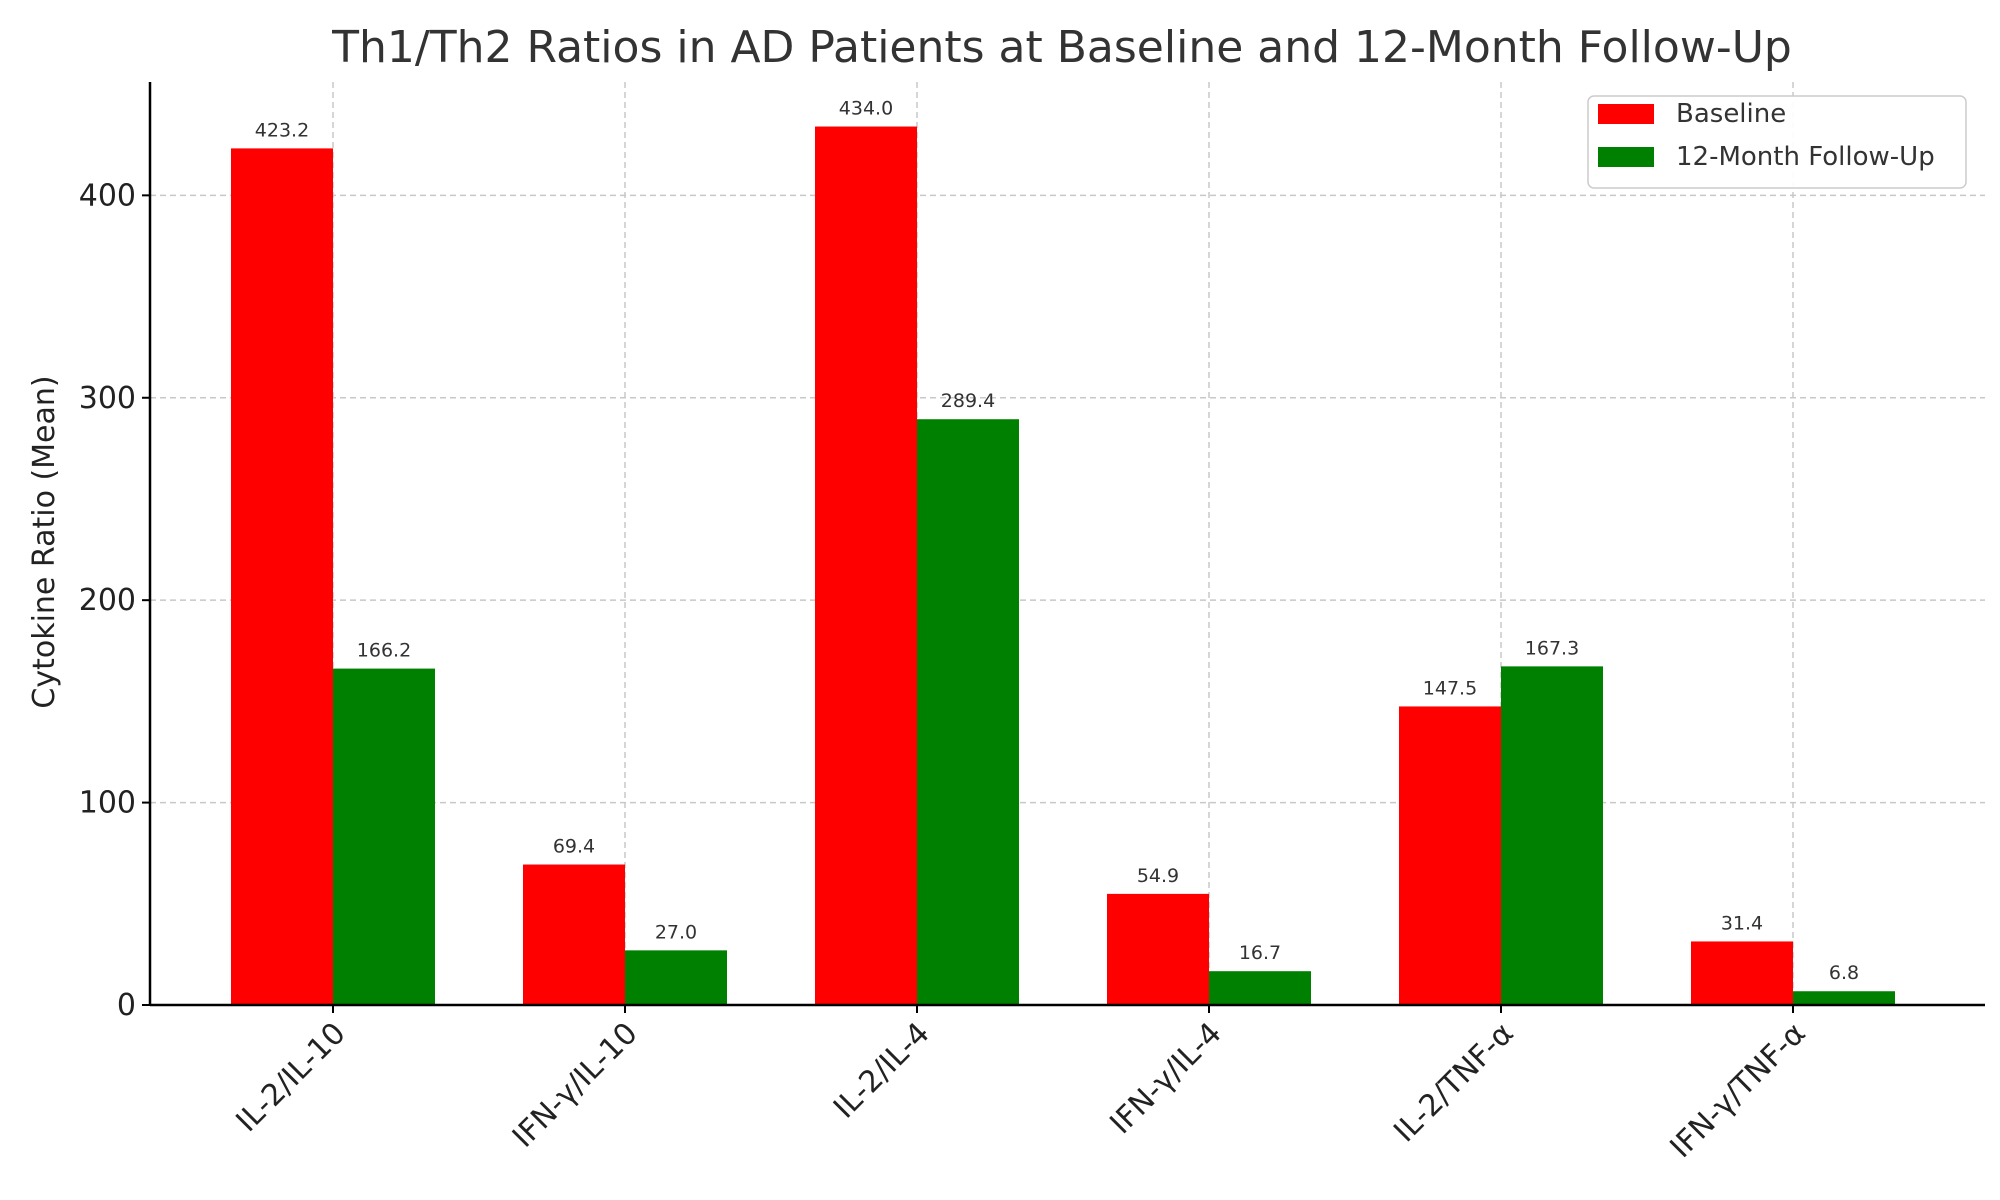 The height and width of the screenshot is (1200, 2000). Describe the element at coordinates (1552, 648) in the screenshot. I see `bar-value-label: 167.3` at that location.